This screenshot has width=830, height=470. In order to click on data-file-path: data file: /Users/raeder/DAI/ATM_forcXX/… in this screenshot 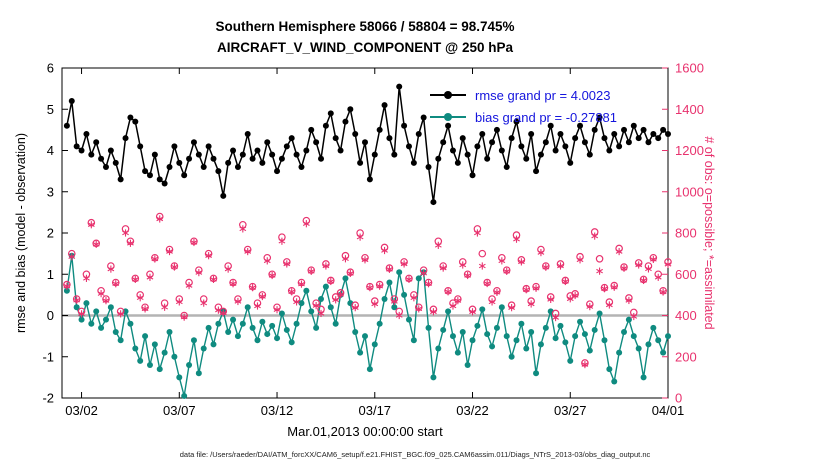, I will do `click(415, 454)`.